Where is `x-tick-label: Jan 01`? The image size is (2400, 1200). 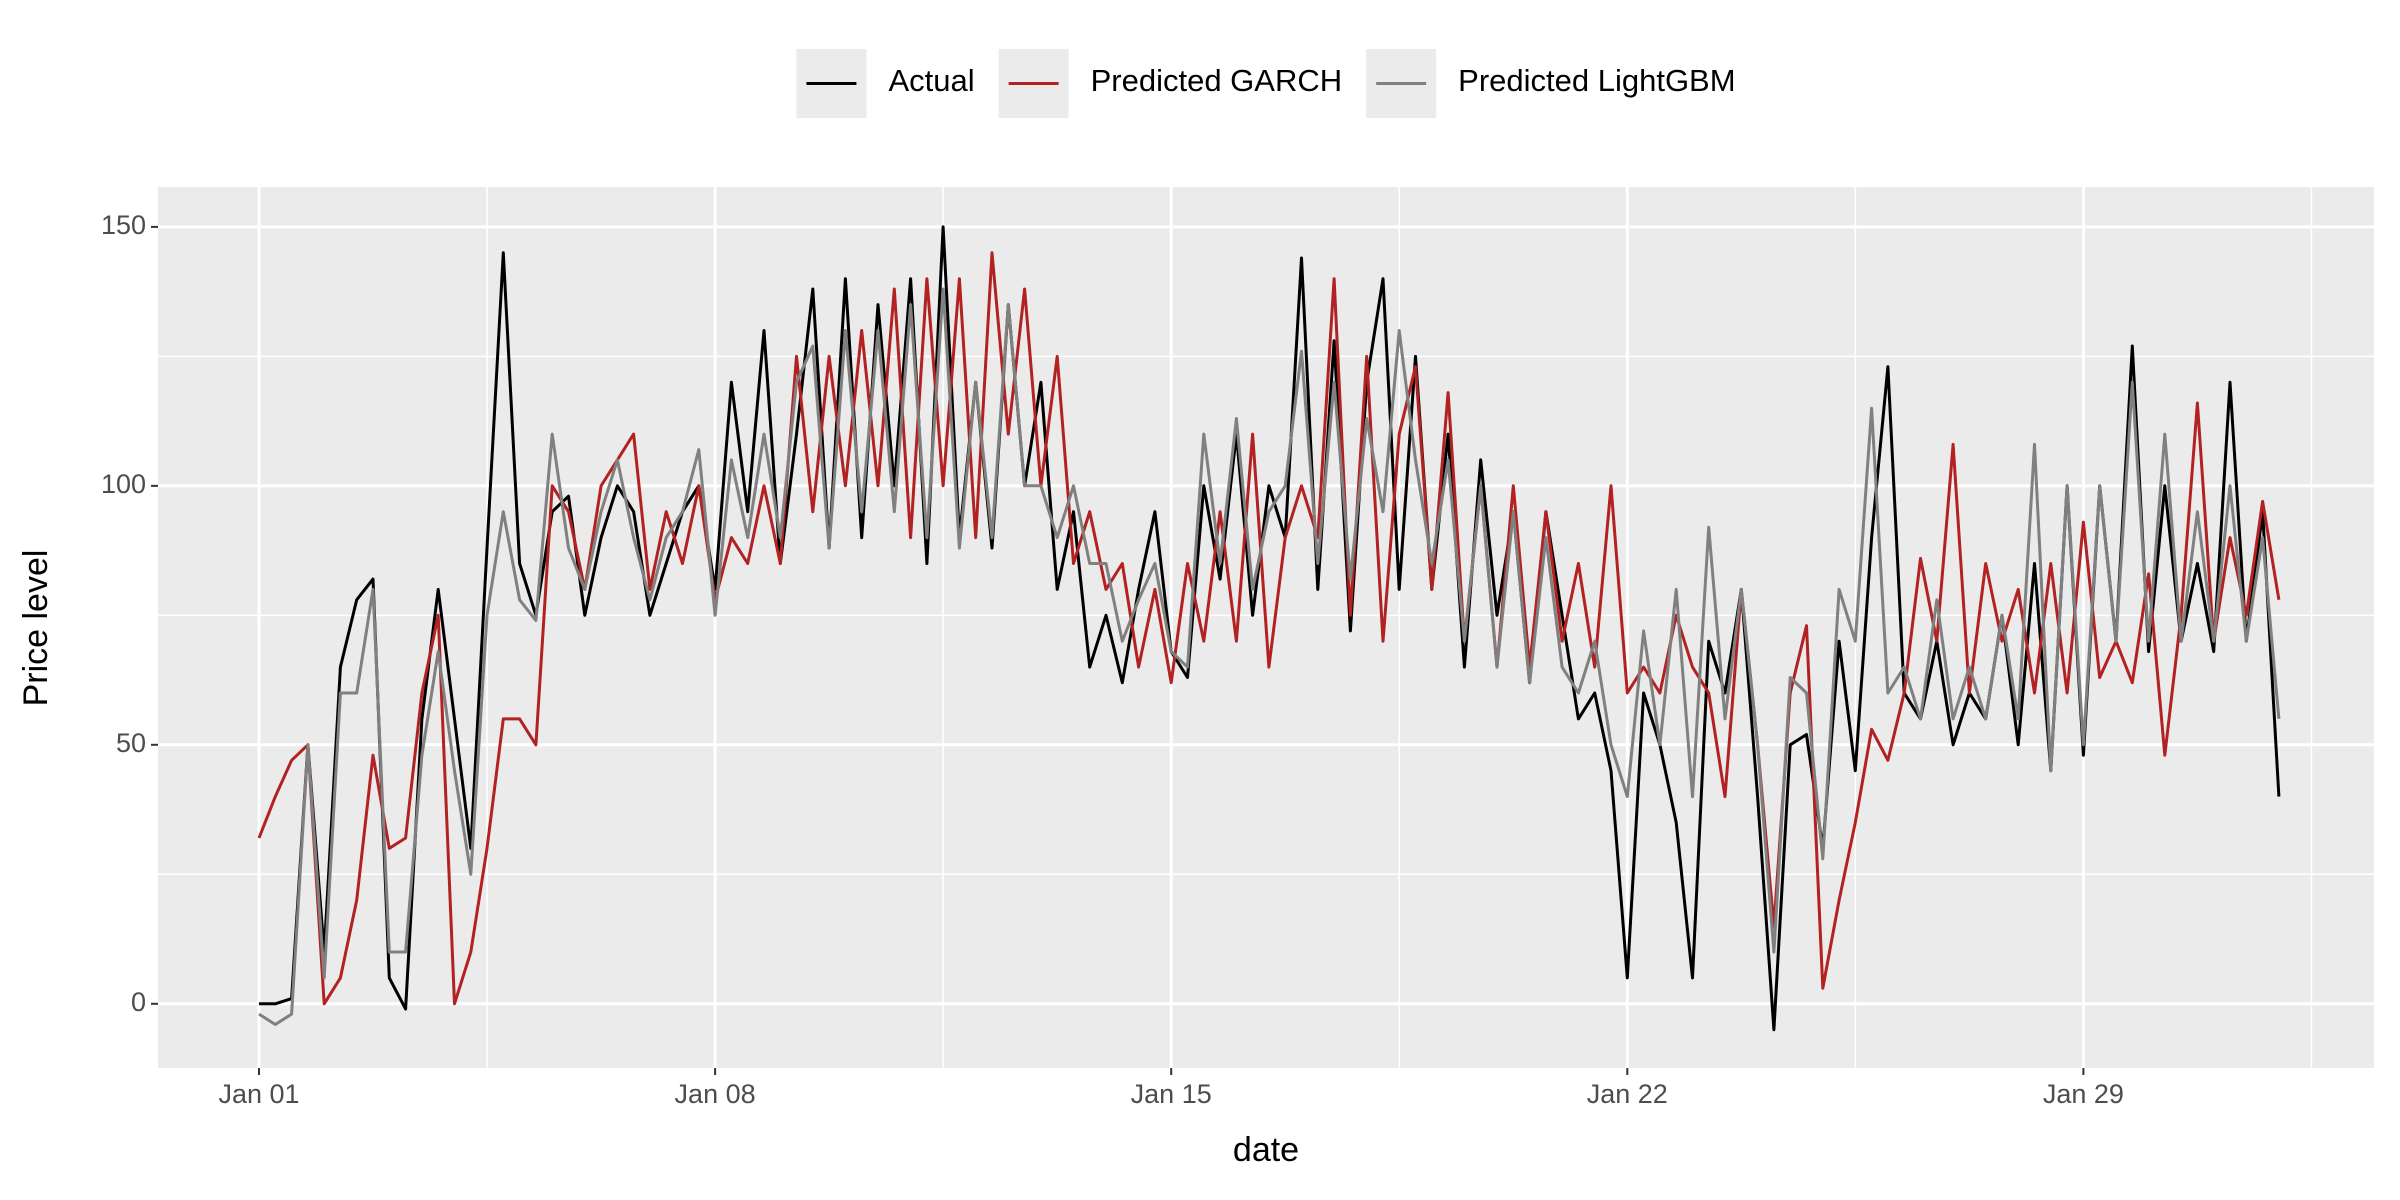 x-tick-label: Jan 01 is located at coordinates (258, 1094).